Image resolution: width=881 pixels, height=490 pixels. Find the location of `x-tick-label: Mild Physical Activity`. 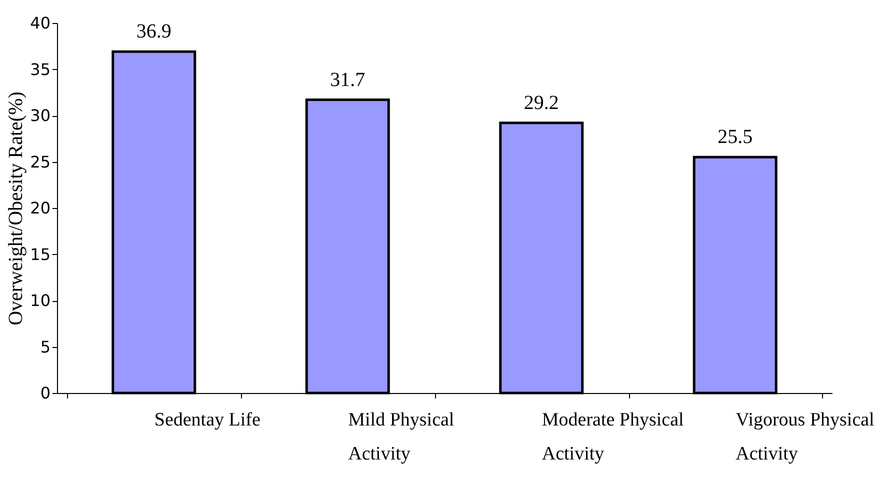

x-tick-label: Mild Physical Activity is located at coordinates (401, 437).